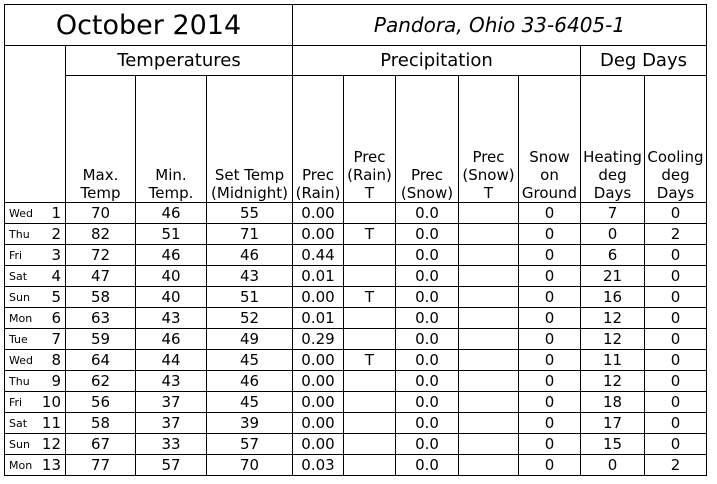 The height and width of the screenshot is (484, 717). What do you see at coordinates (16, 402) in the screenshot?
I see `day-of-week: Fri` at bounding box center [16, 402].